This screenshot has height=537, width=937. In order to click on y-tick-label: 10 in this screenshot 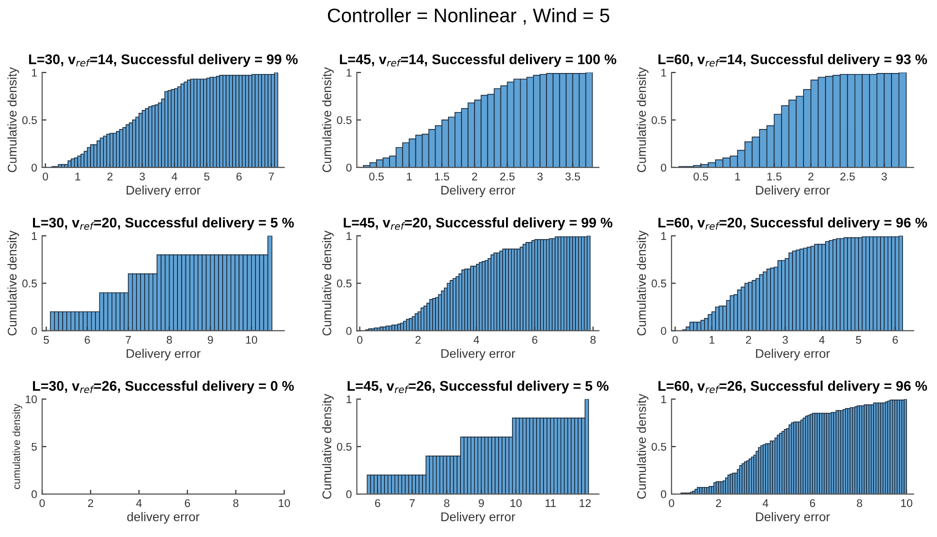, I will do `click(31, 399)`.